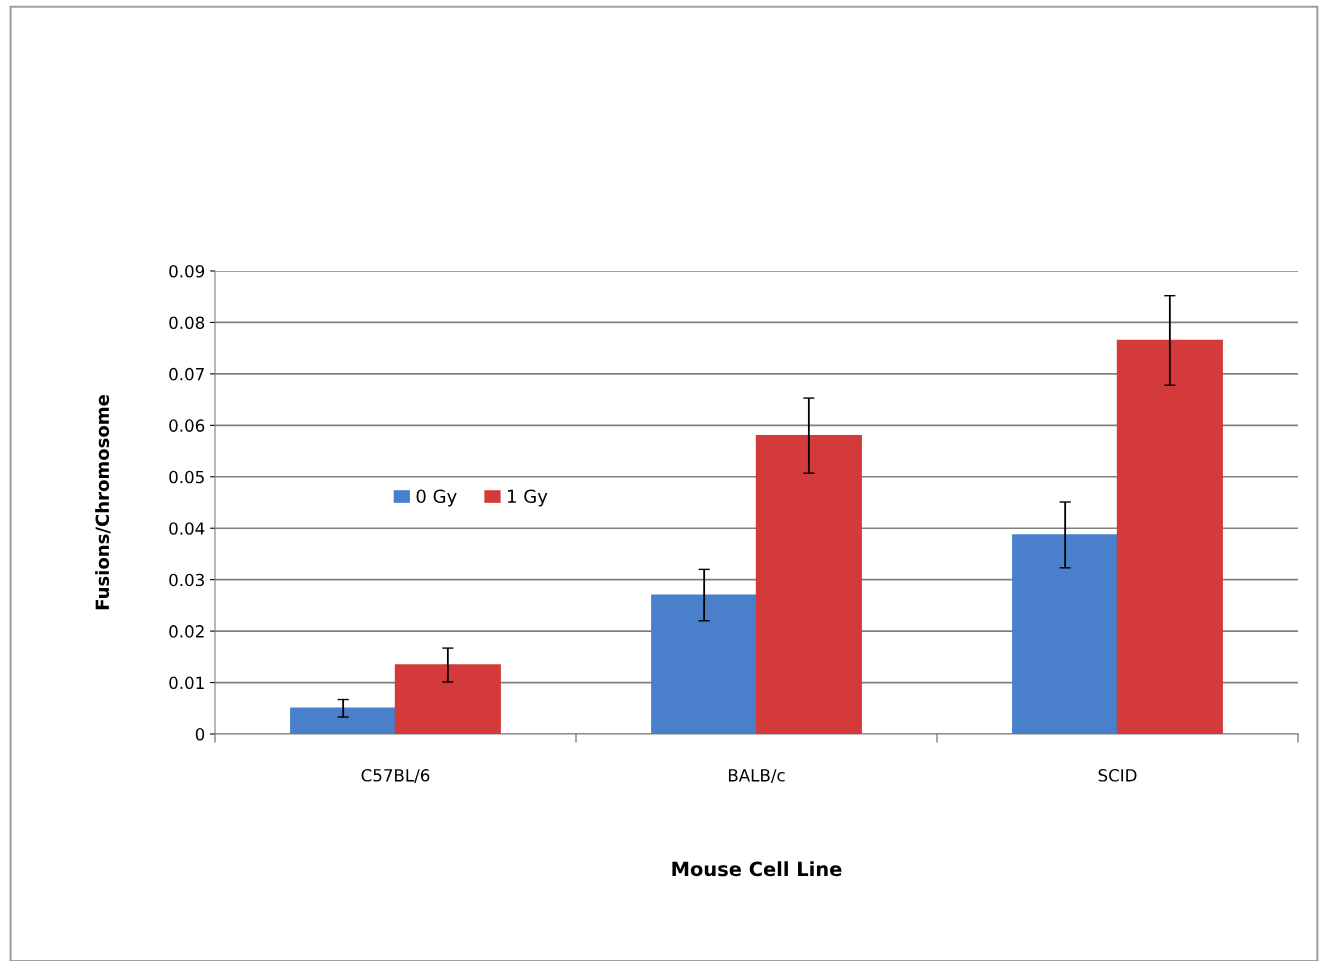  Describe the element at coordinates (528, 498) in the screenshot. I see `legend-label: 1 Gy` at that location.